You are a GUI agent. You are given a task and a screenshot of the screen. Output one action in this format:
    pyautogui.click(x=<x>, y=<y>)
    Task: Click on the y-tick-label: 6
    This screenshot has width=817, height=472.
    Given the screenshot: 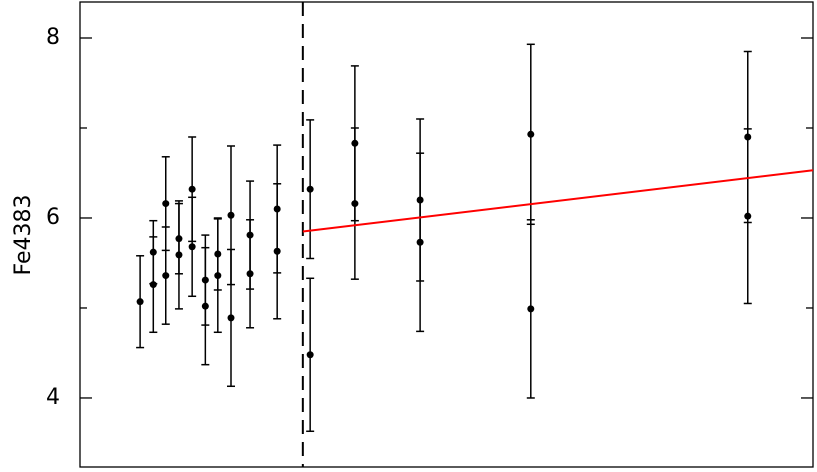 What is the action you would take?
    pyautogui.click(x=53, y=217)
    